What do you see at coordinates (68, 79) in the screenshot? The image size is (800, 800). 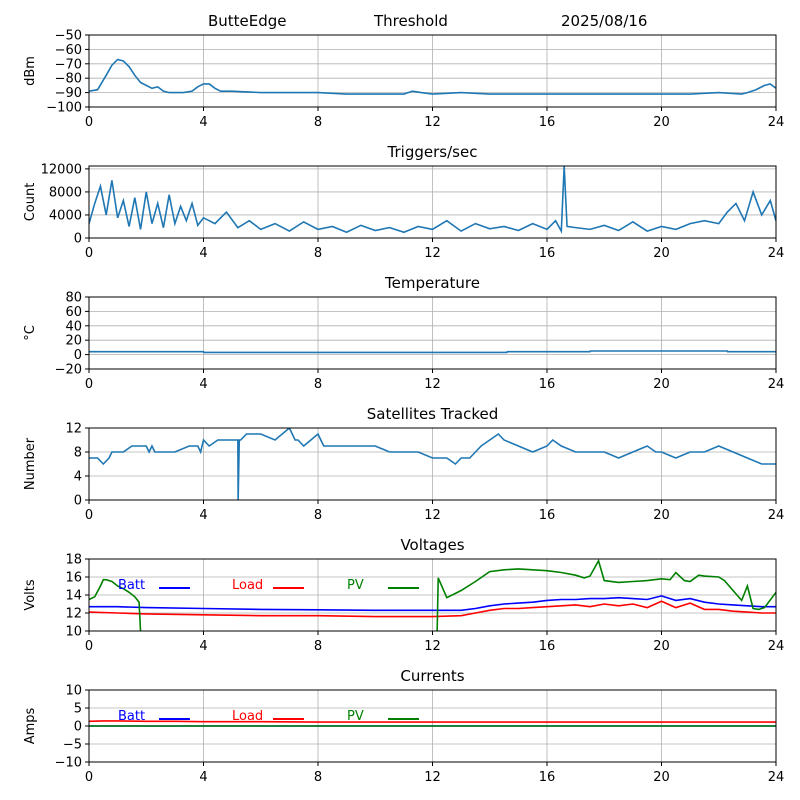 I see `y-tick-label: −80` at bounding box center [68, 79].